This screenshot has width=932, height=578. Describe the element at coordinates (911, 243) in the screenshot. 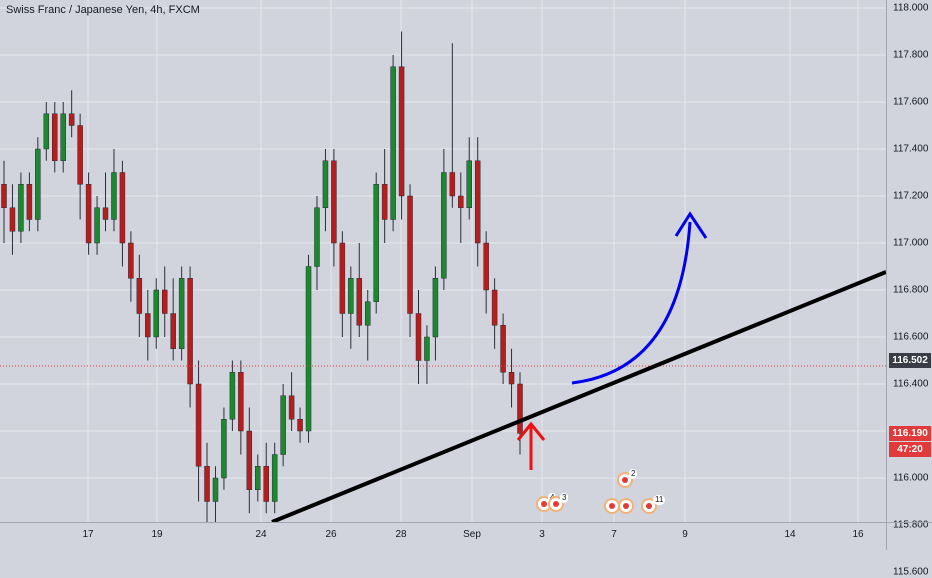

I see `price-tick-label: 117.000` at that location.